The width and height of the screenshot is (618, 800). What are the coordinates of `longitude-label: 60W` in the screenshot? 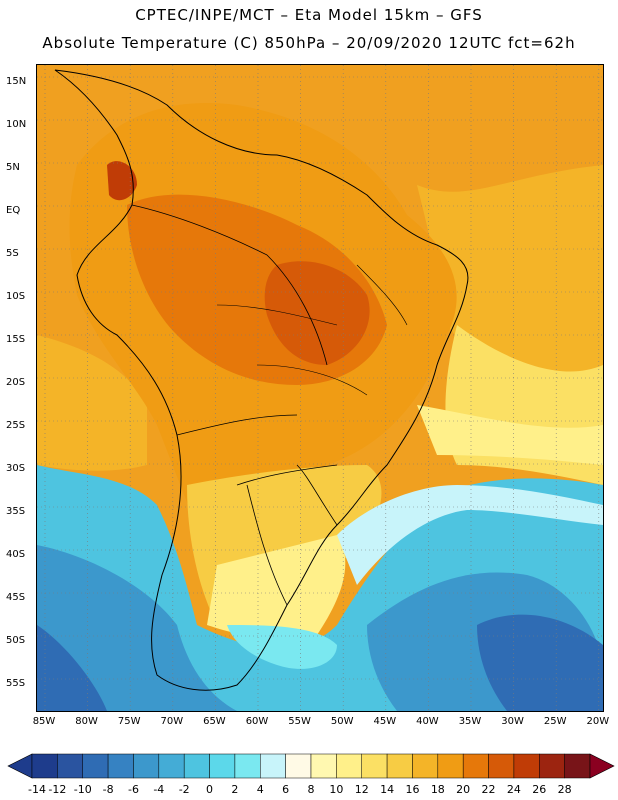 It's located at (257, 721).